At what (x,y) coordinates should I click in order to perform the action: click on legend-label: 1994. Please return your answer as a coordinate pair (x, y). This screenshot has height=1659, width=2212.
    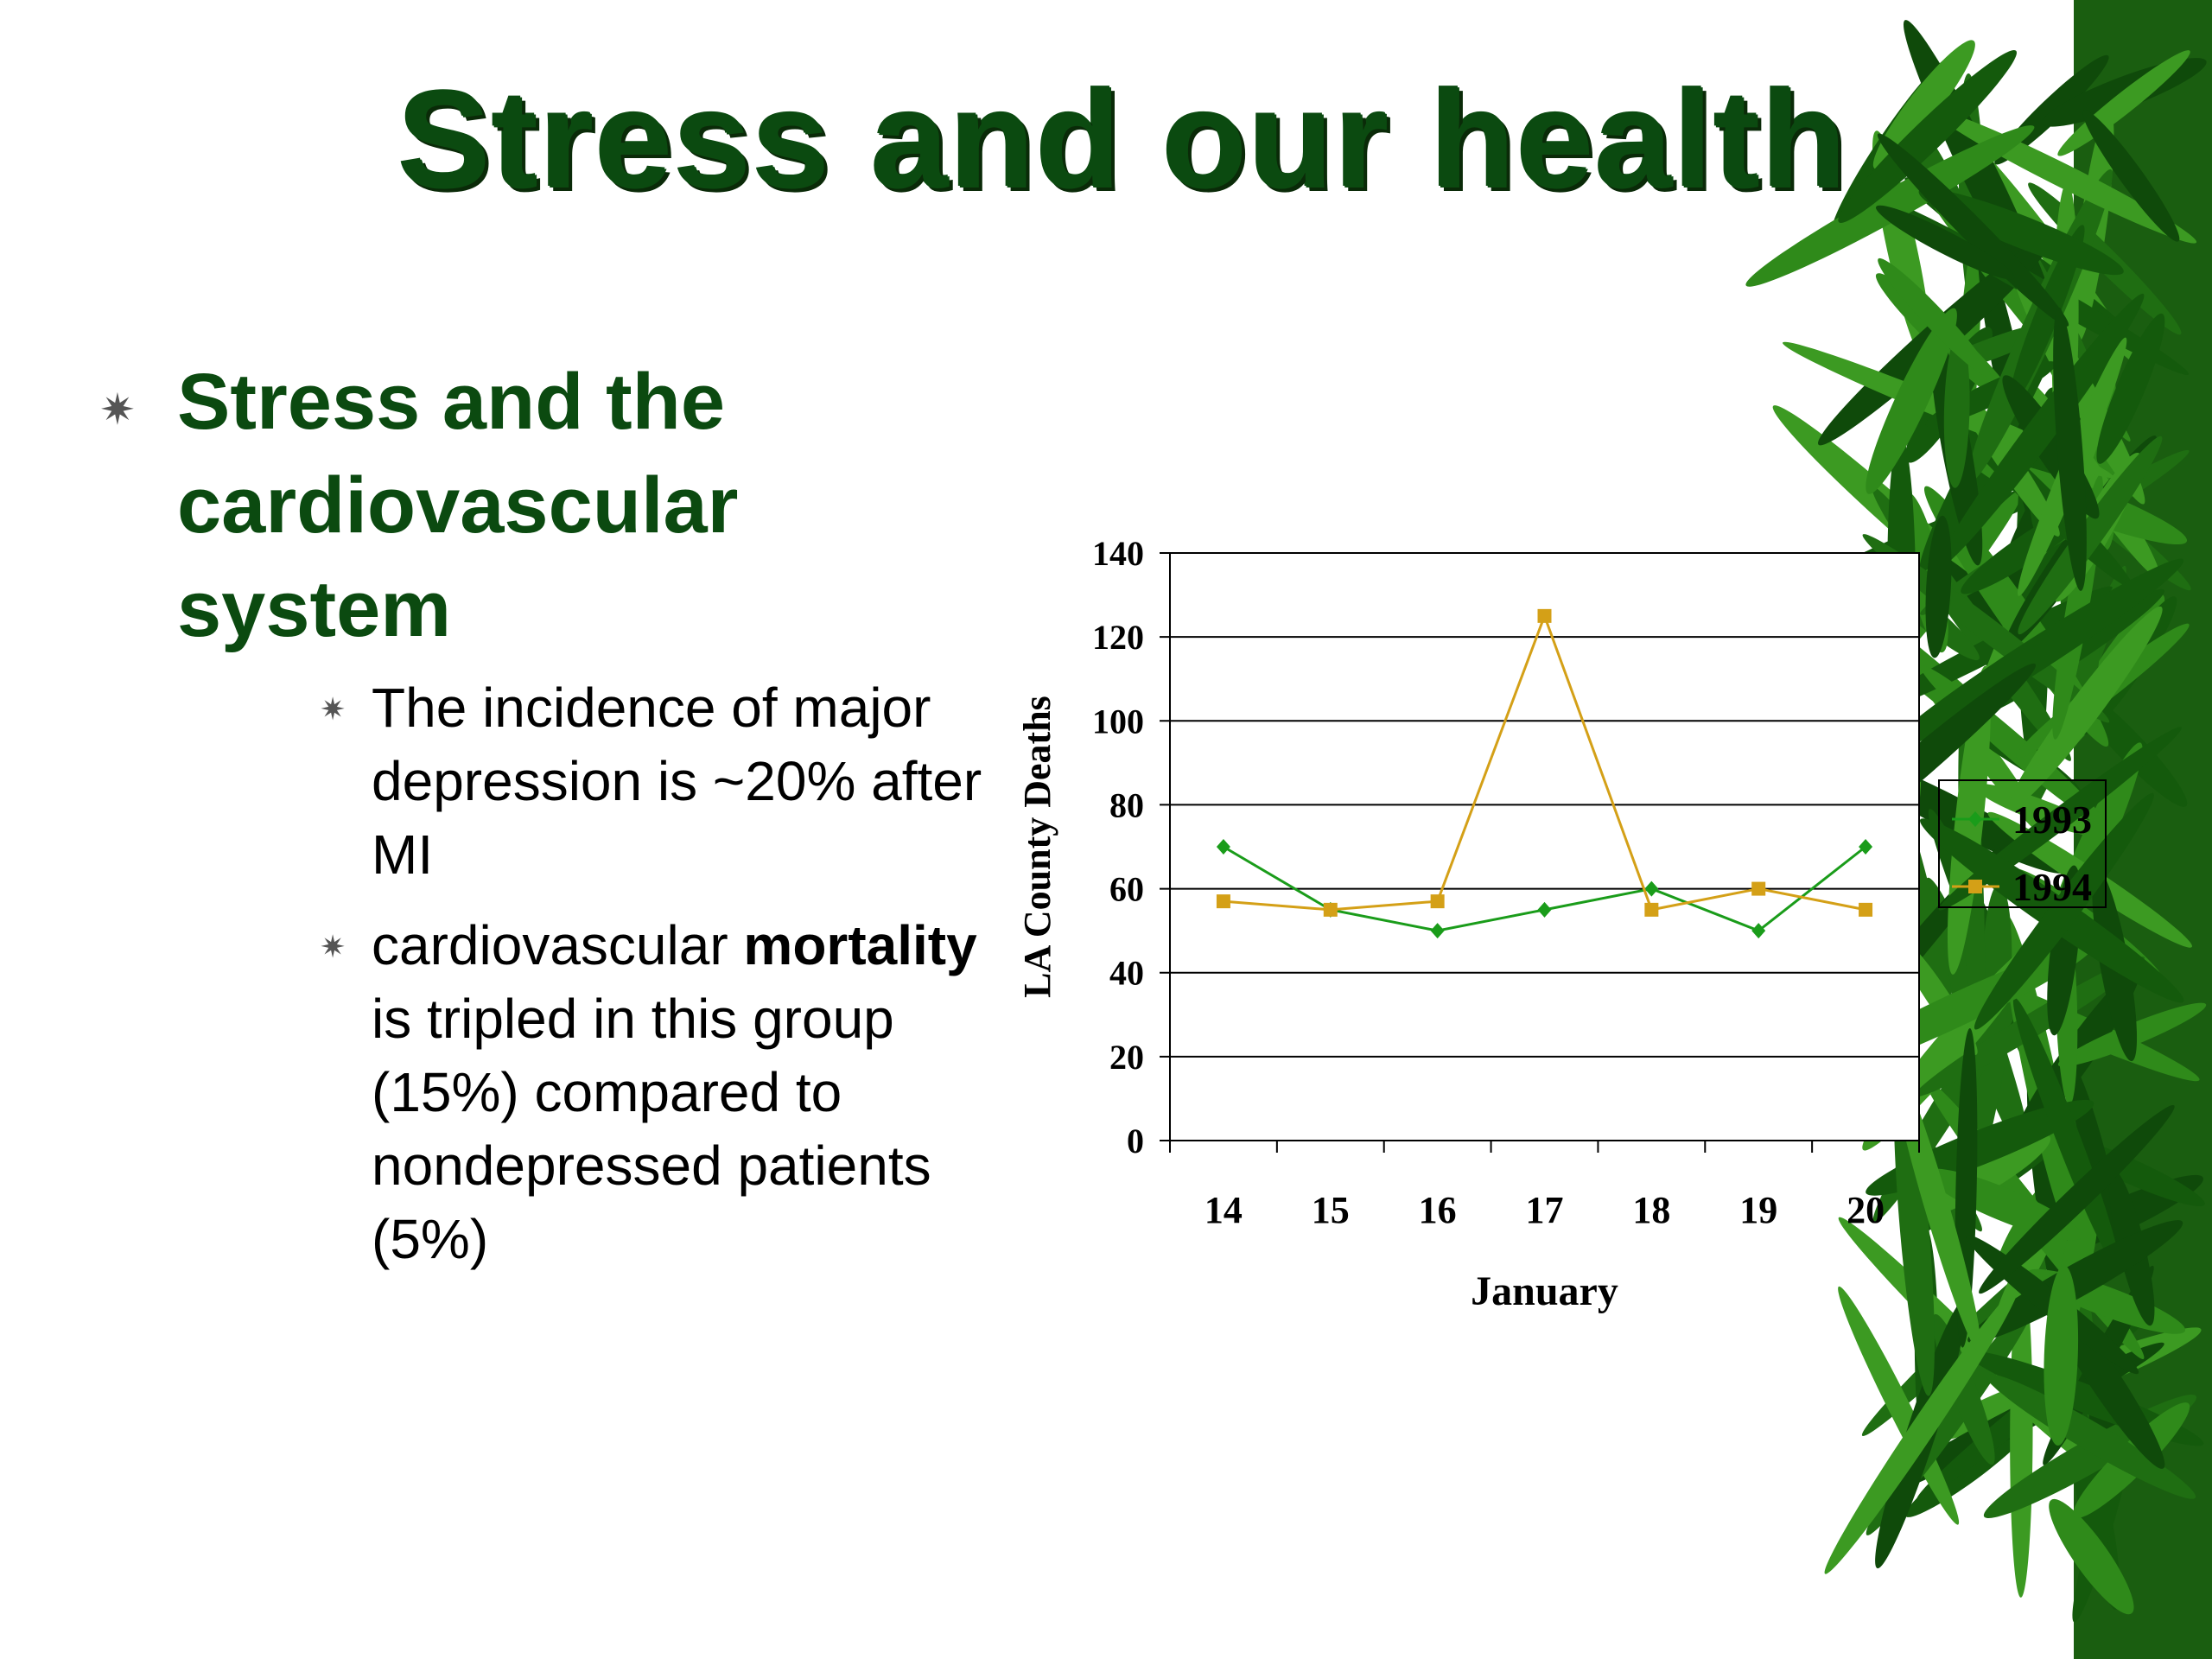
    Looking at the image, I should click on (2052, 887).